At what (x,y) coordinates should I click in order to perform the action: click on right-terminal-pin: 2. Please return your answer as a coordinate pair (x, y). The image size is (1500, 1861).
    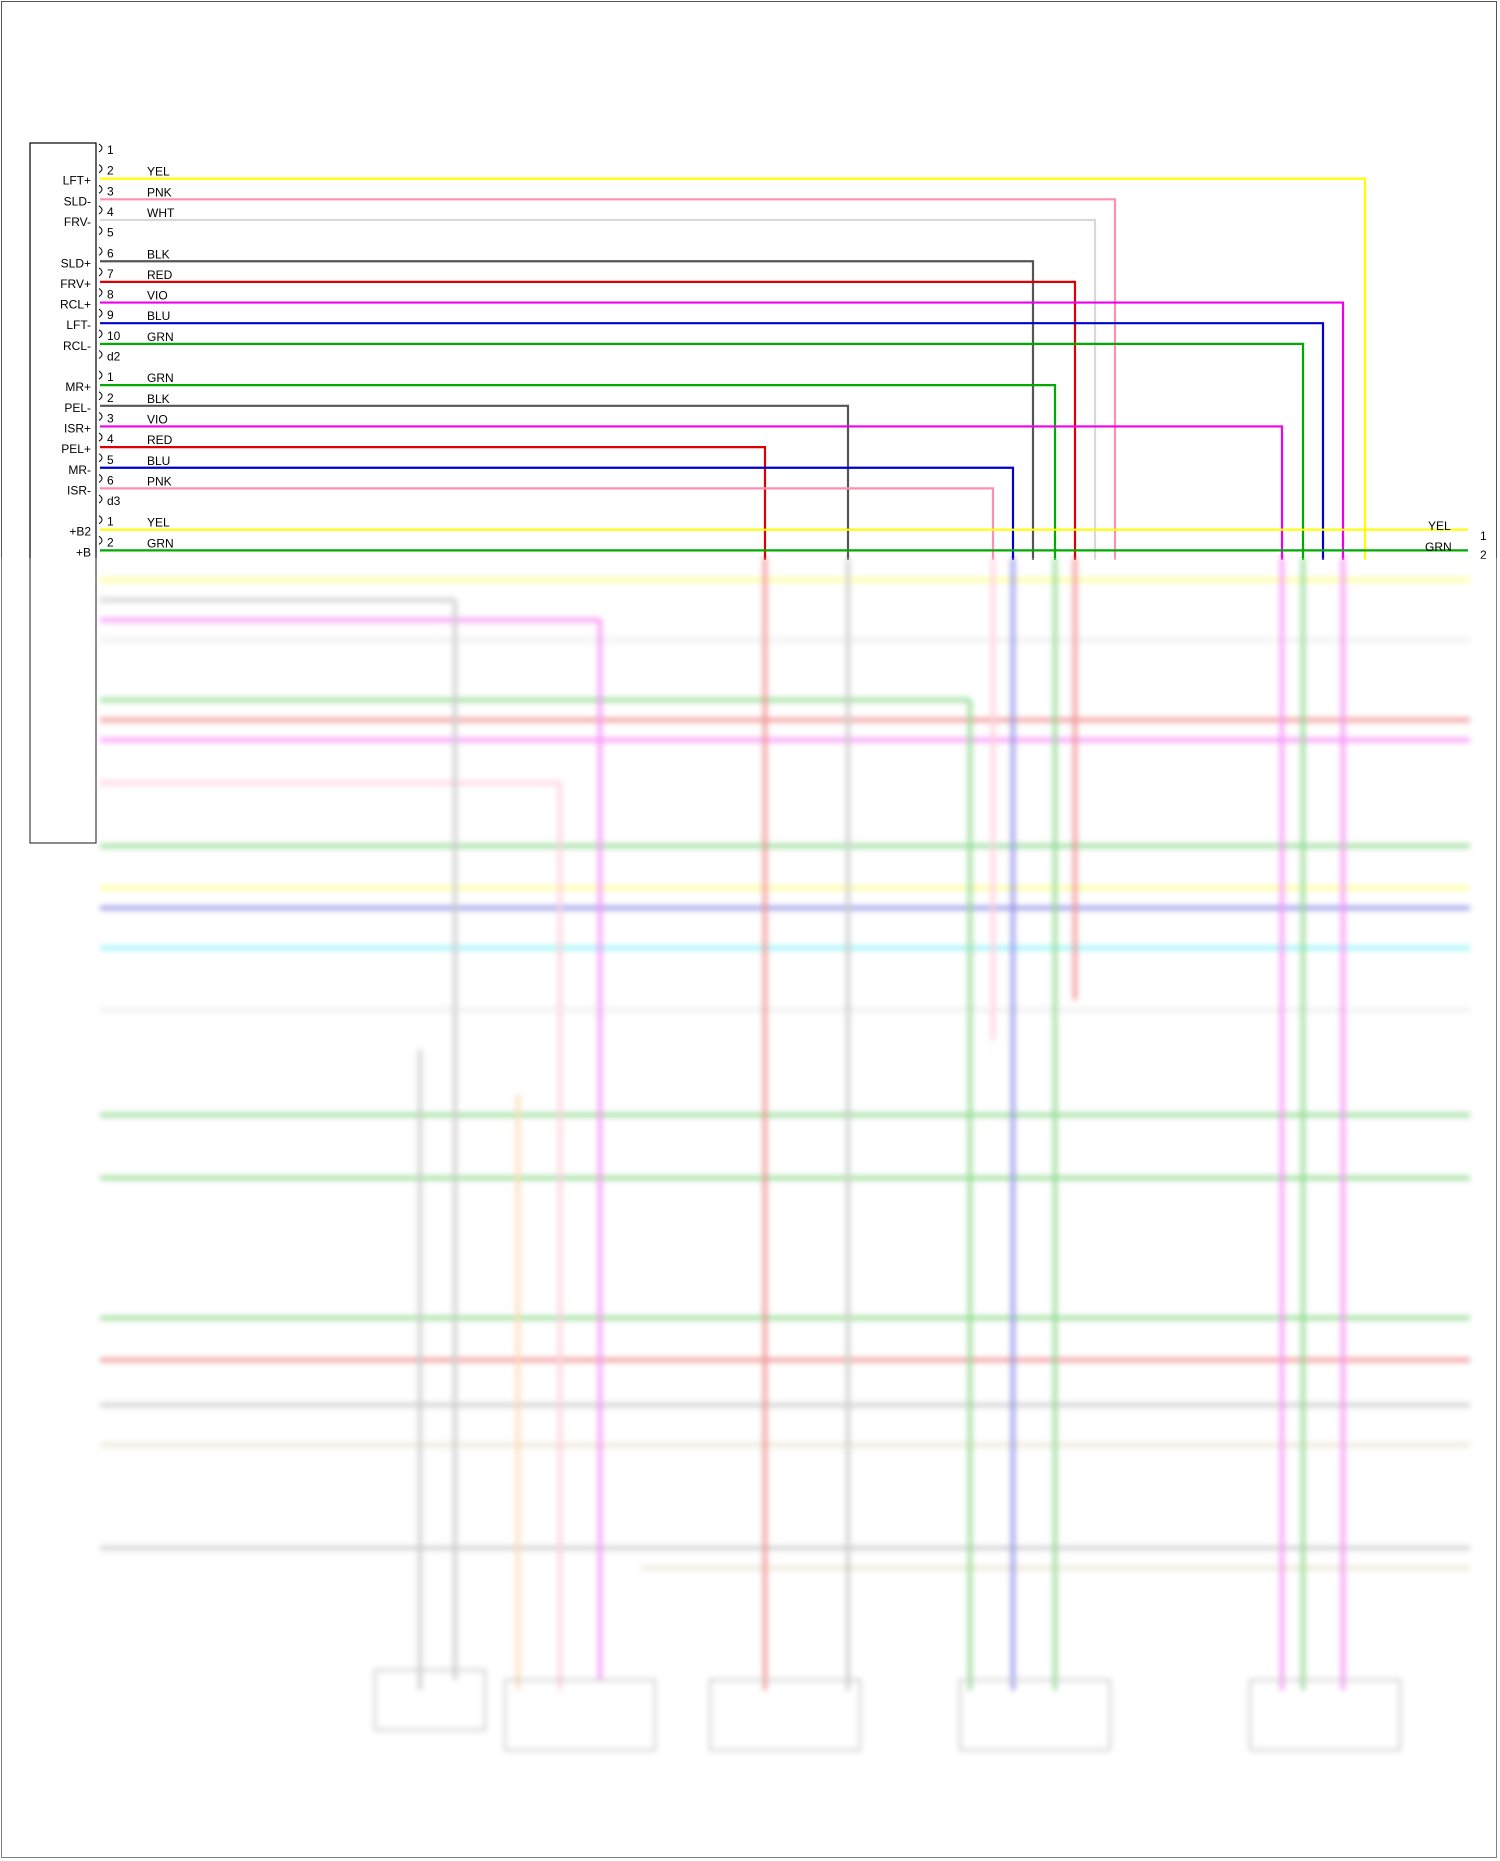
    Looking at the image, I should click on (1483, 555).